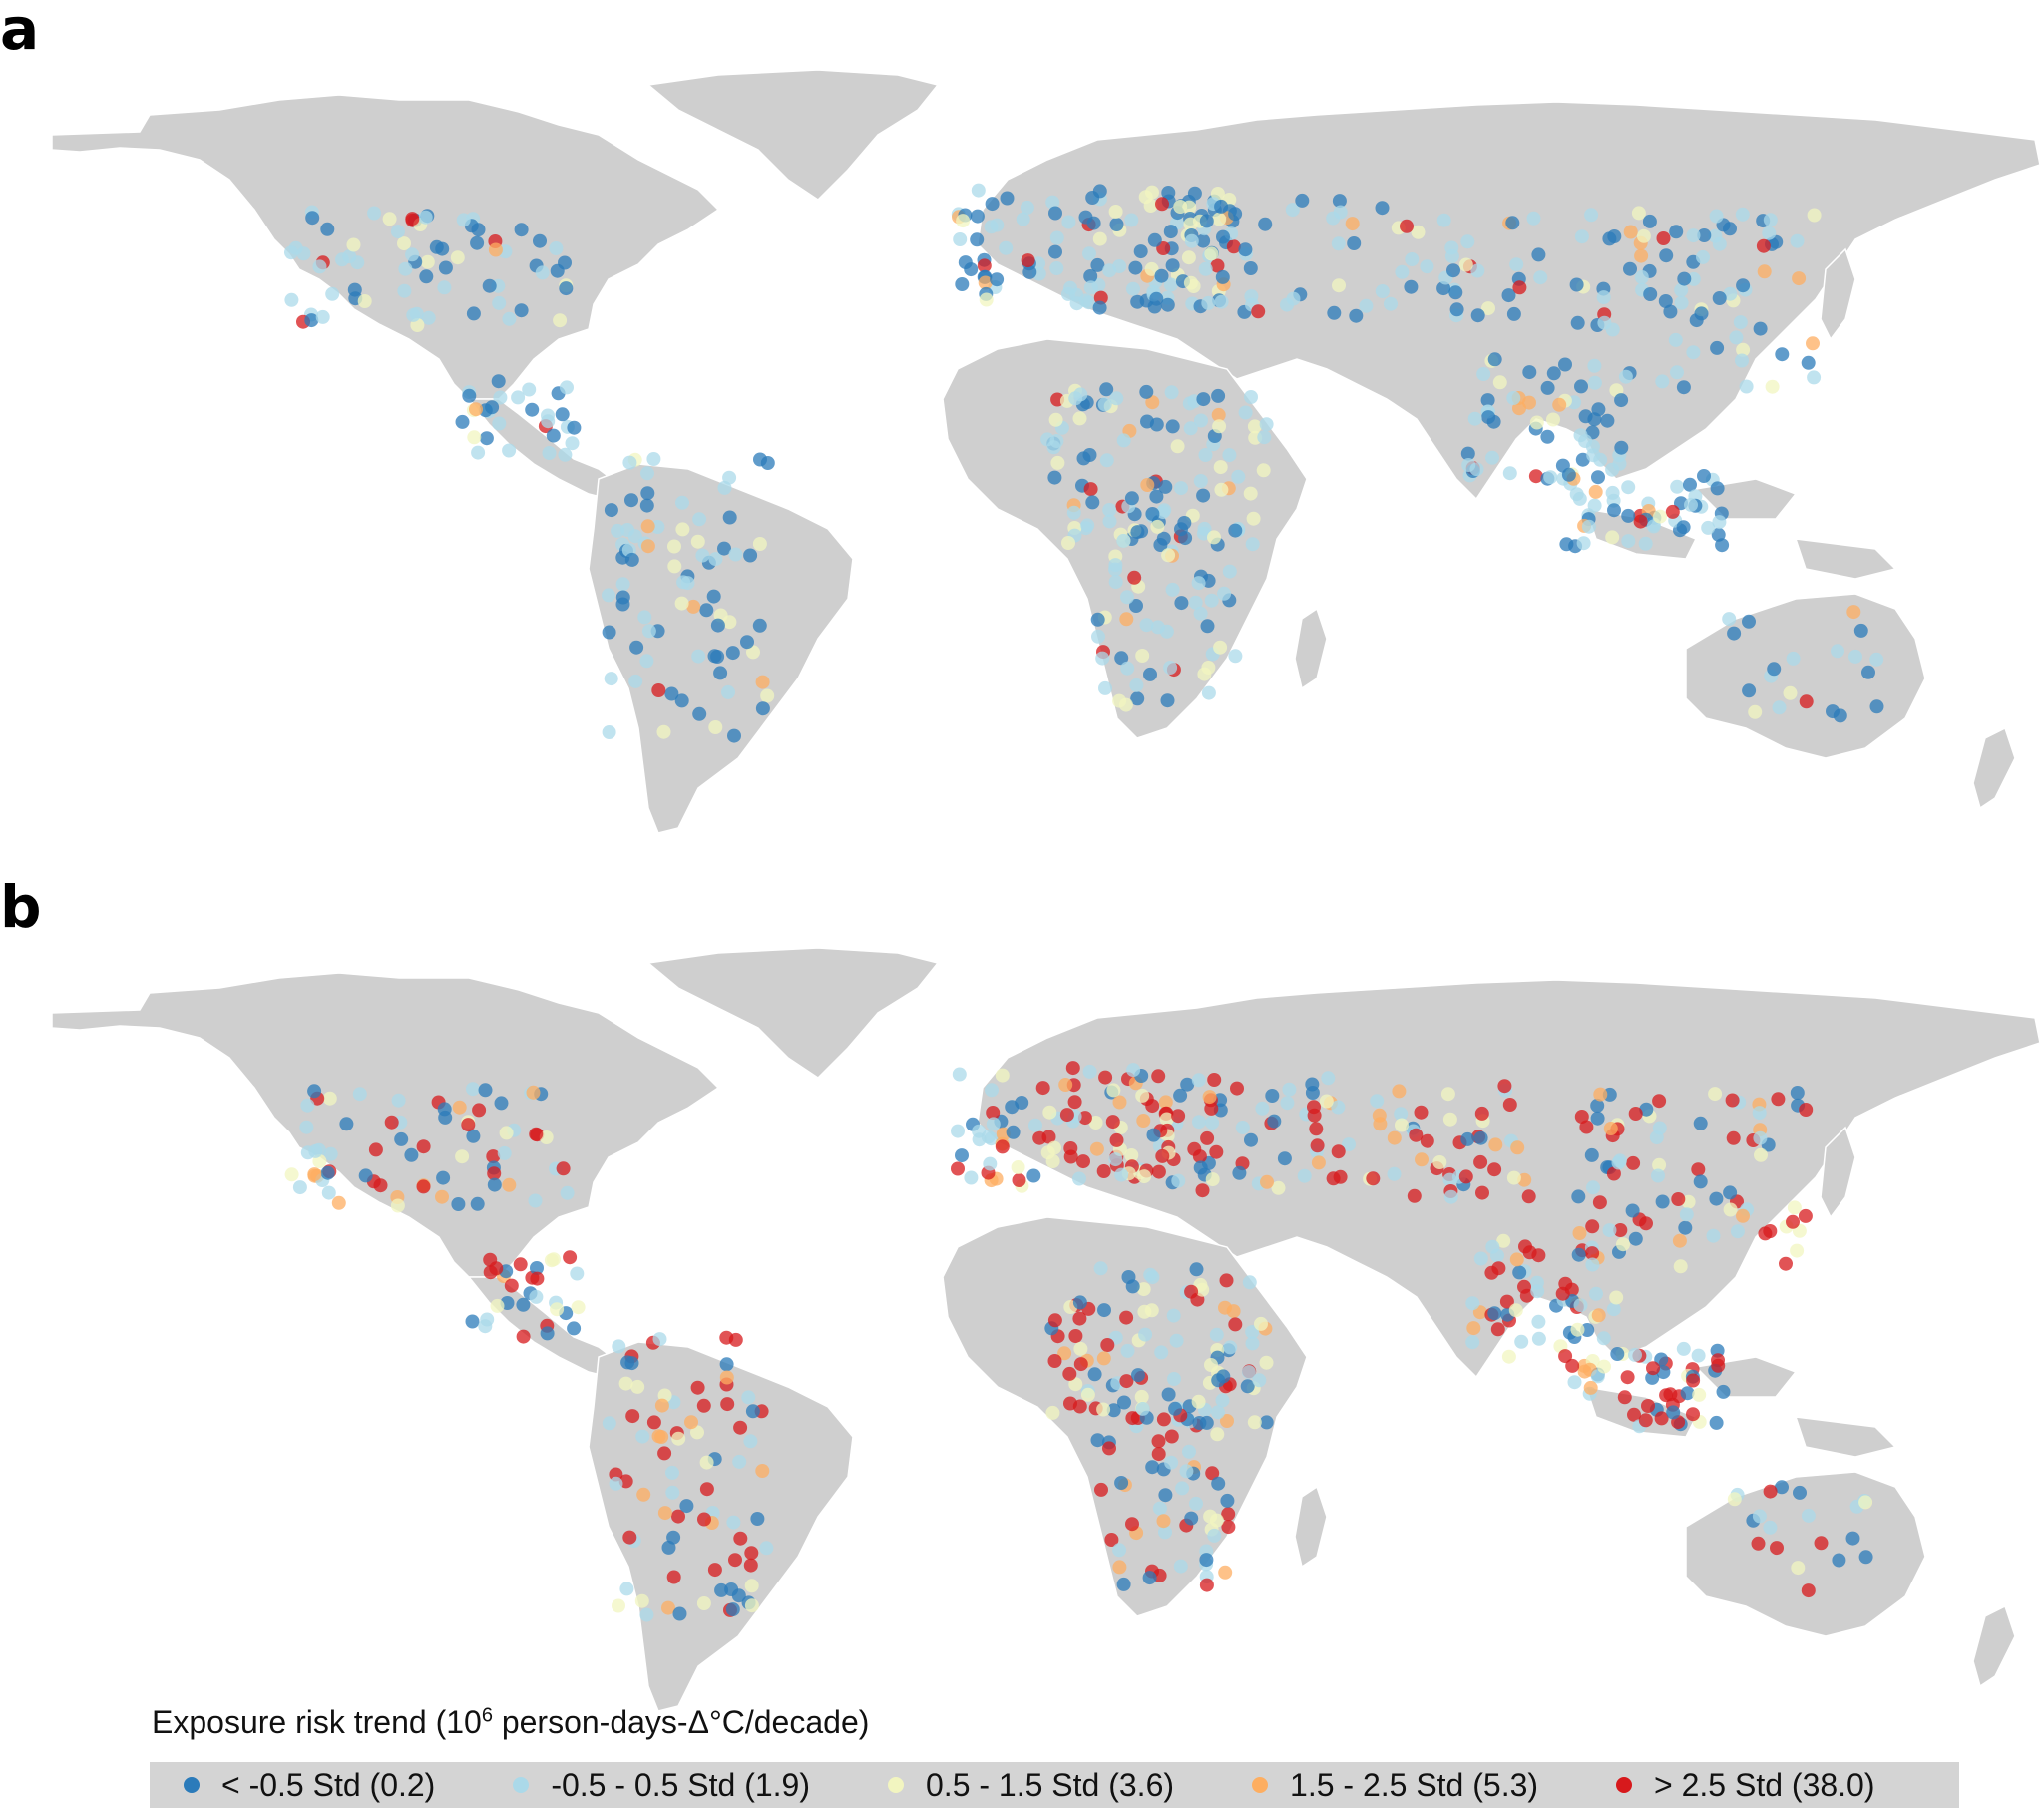  What do you see at coordinates (1764, 1785) in the screenshot?
I see `legend-label: > 2.5 Std (38.0)` at bounding box center [1764, 1785].